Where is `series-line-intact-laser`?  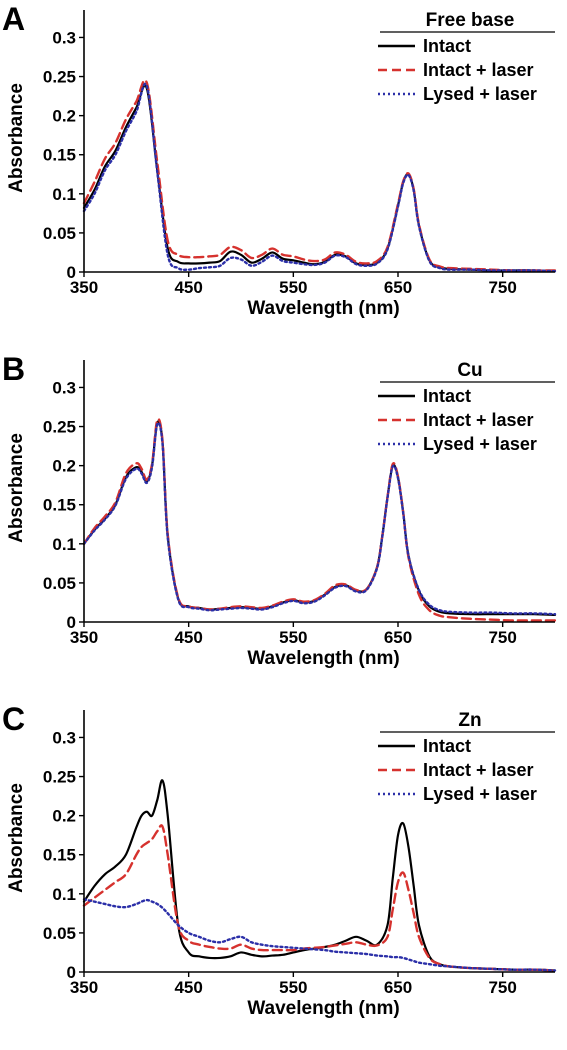 series-line-intact-laser is located at coordinates (319, 898).